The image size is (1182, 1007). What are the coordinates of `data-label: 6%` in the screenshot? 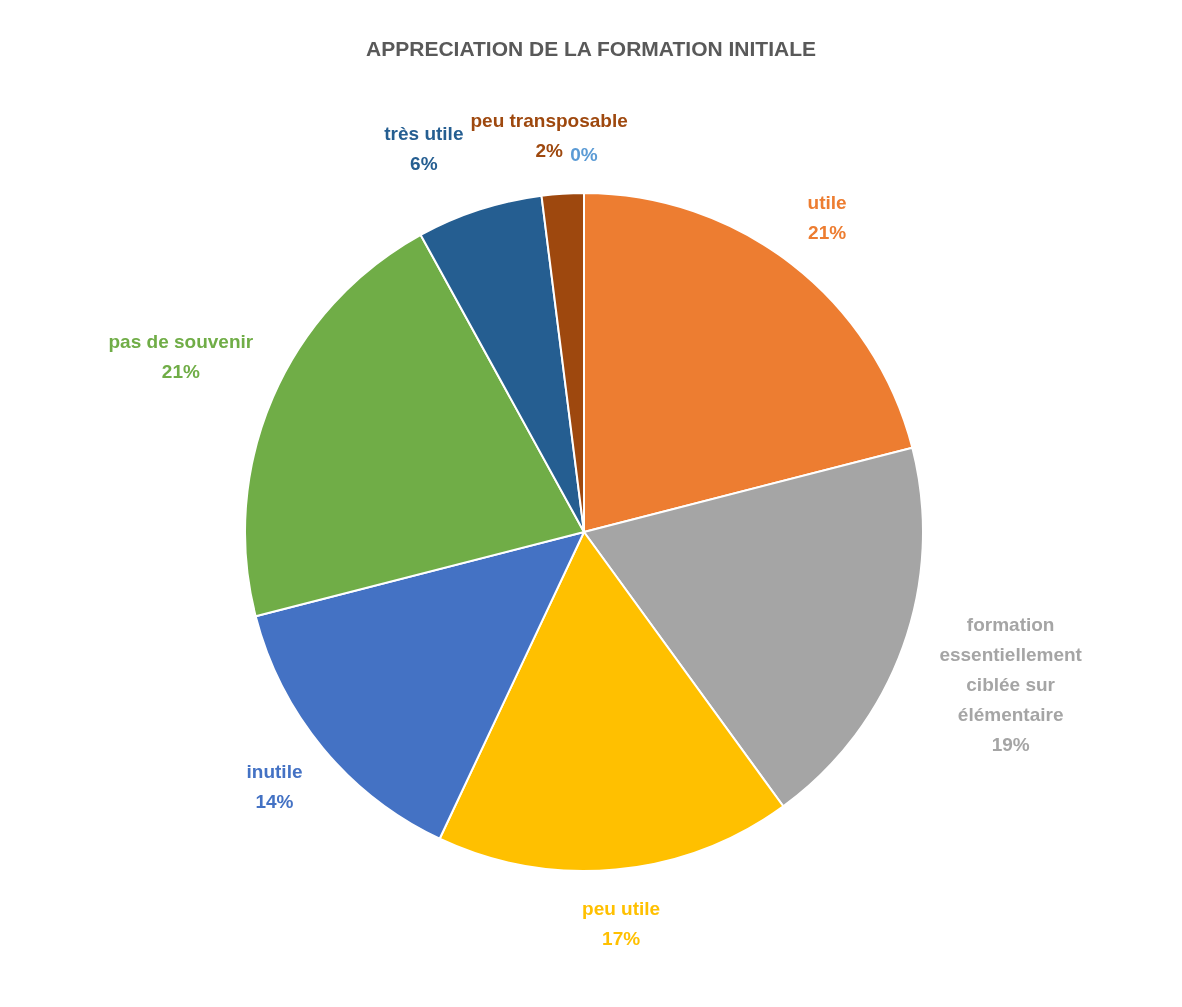 It's located at (424, 164).